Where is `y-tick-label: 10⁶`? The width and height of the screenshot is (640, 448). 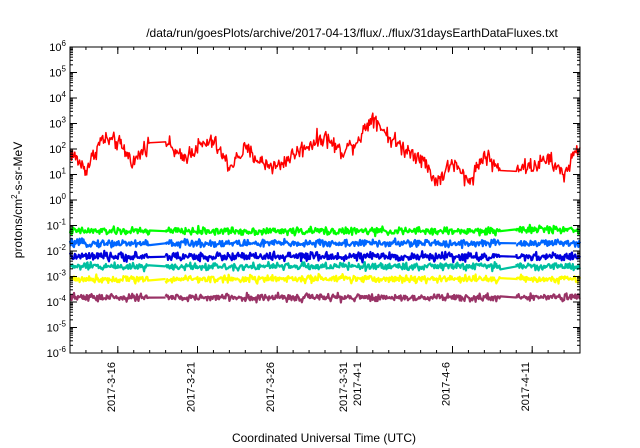 y-tick-label: 10⁶ is located at coordinates (57, 46).